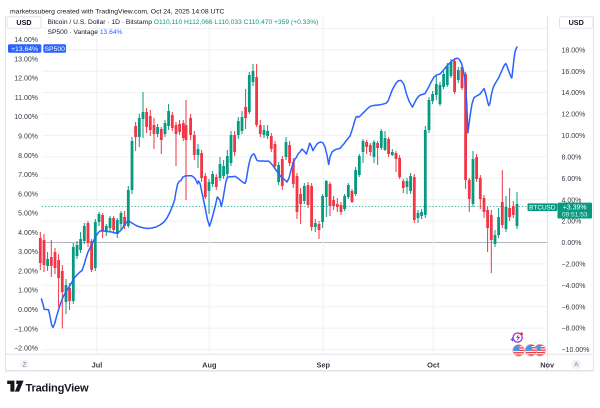 Image resolution: width=600 pixels, height=408 pixels. What do you see at coordinates (26, 59) in the screenshot?
I see `svg-text: 13.00%` at bounding box center [26, 59].